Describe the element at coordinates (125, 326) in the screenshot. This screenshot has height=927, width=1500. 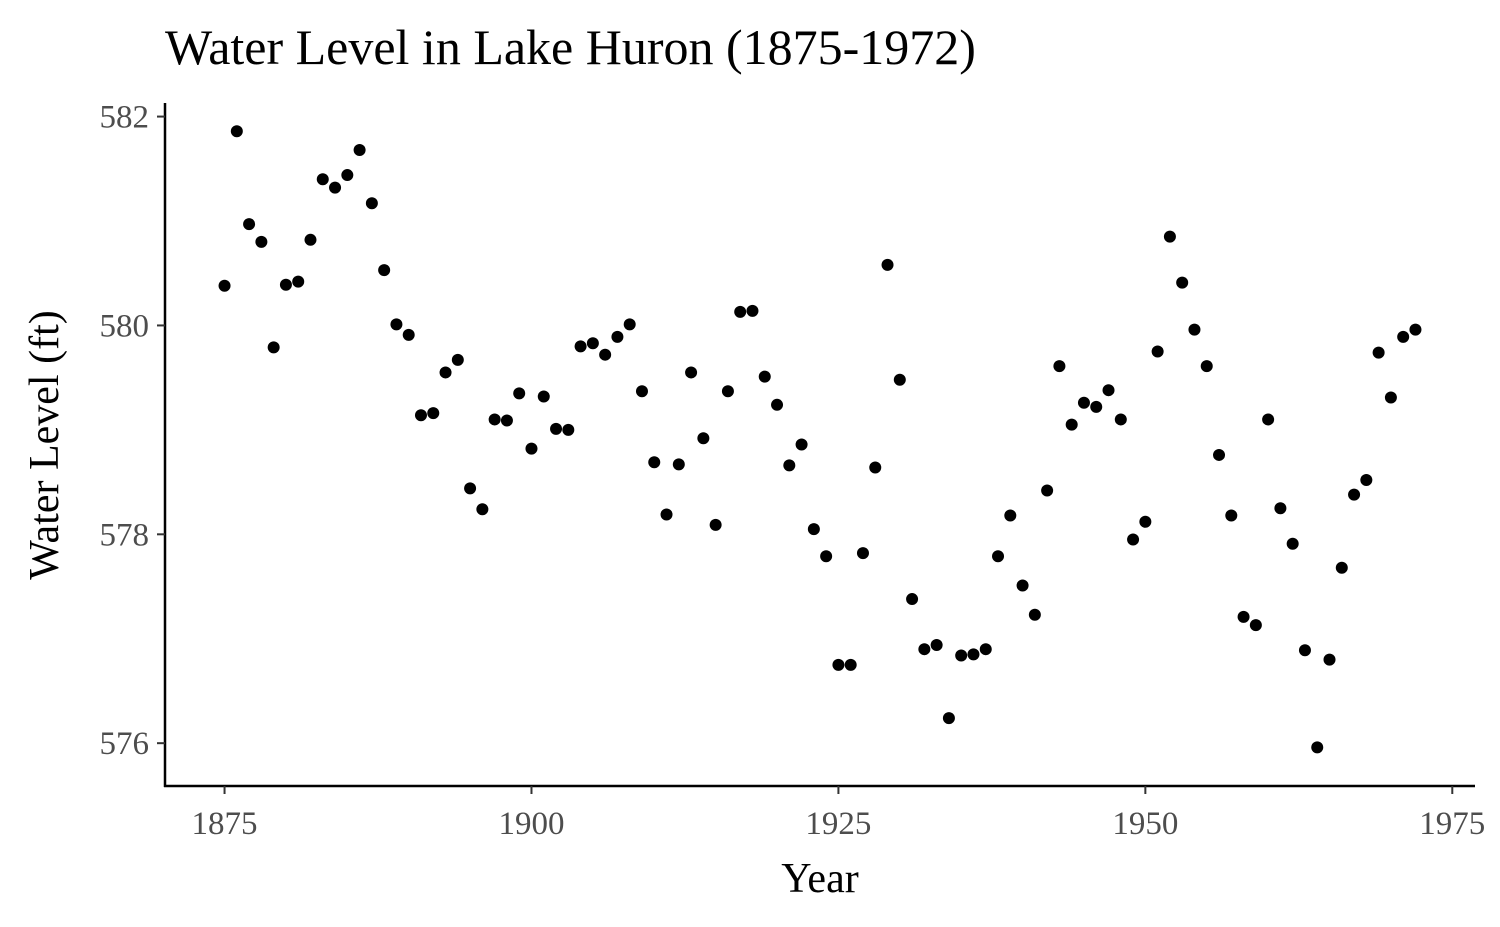
I see `y-tick-label: 580` at that location.